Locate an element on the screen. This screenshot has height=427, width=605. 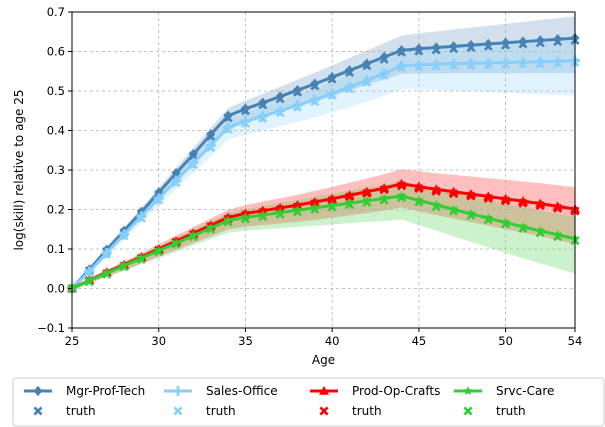
legend-item-2: Prod-Op-Crafts truth is located at coordinates (375, 401).